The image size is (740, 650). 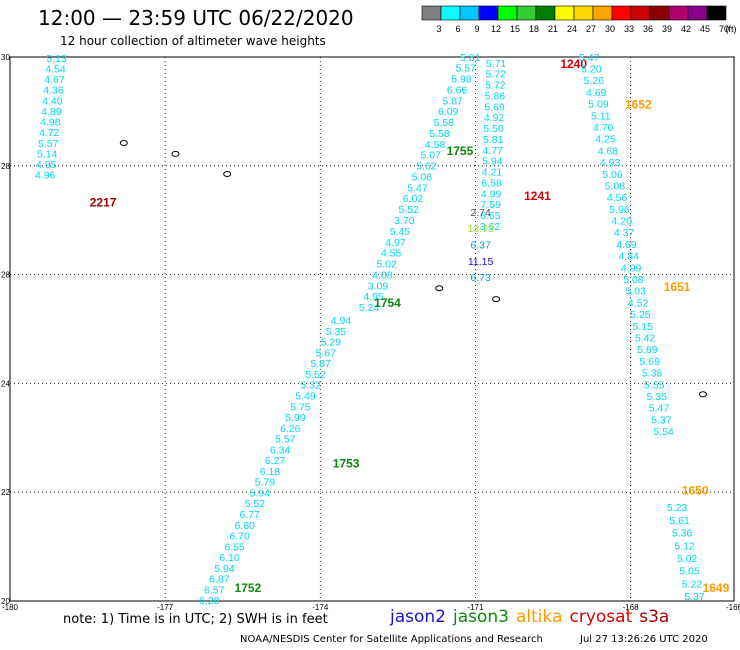 What do you see at coordinates (636, 292) in the screenshot?
I see `swh-value-label: 5.03` at bounding box center [636, 292].